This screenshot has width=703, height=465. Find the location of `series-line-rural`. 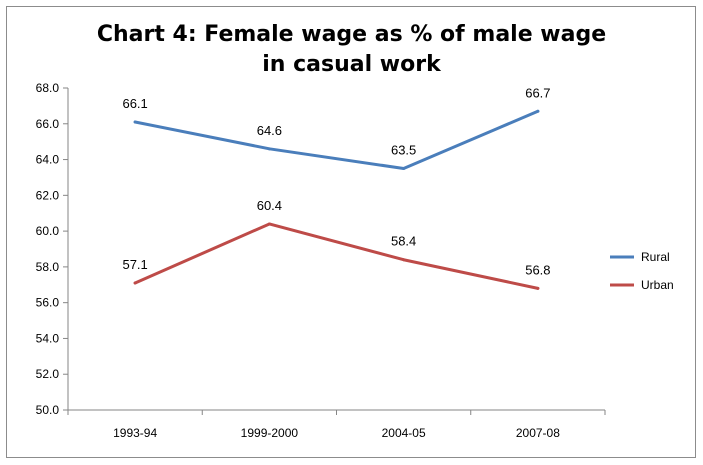

series-line-rural is located at coordinates (336, 139).